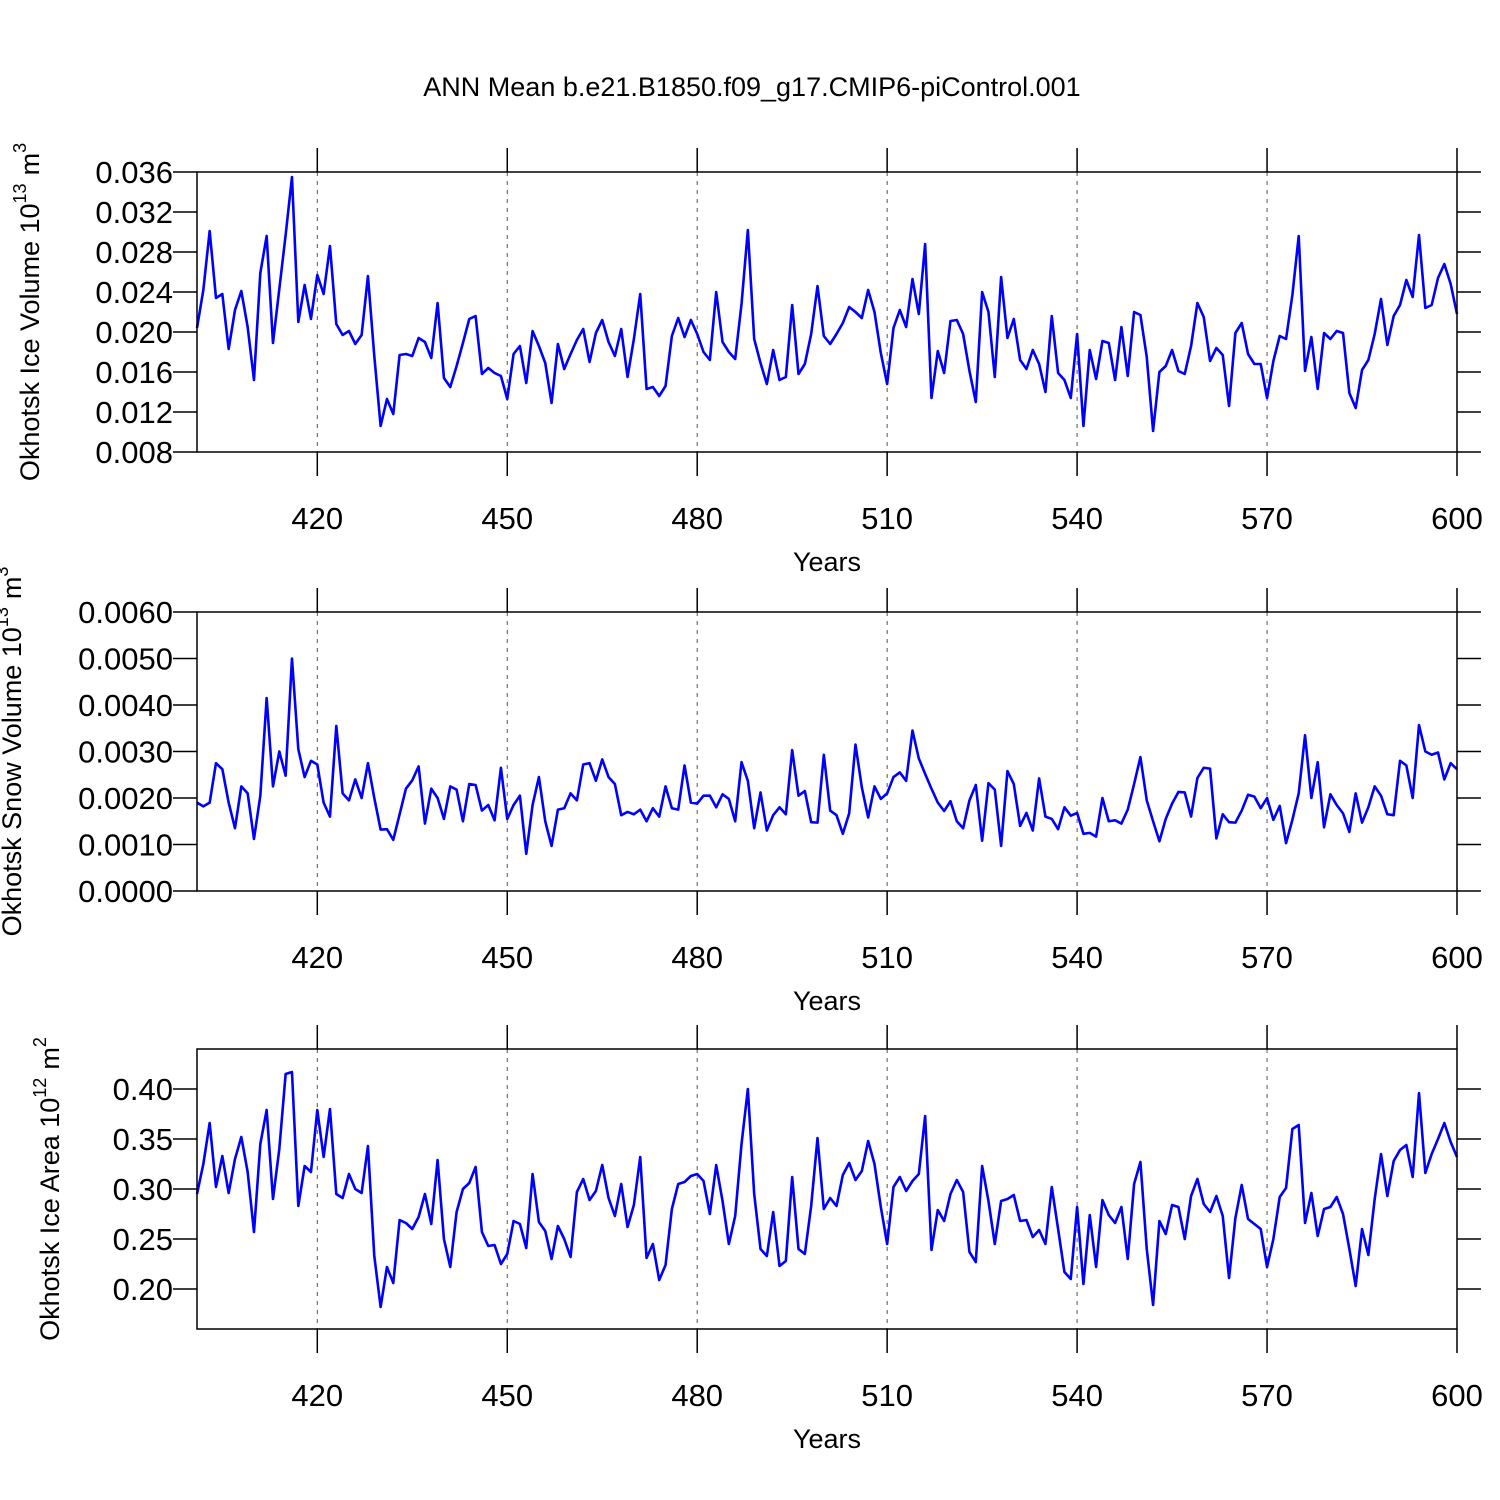  What do you see at coordinates (50, 1219) in the screenshot?
I see `y-axis-label-text: Okhotsk Ice Area 10` at bounding box center [50, 1219].